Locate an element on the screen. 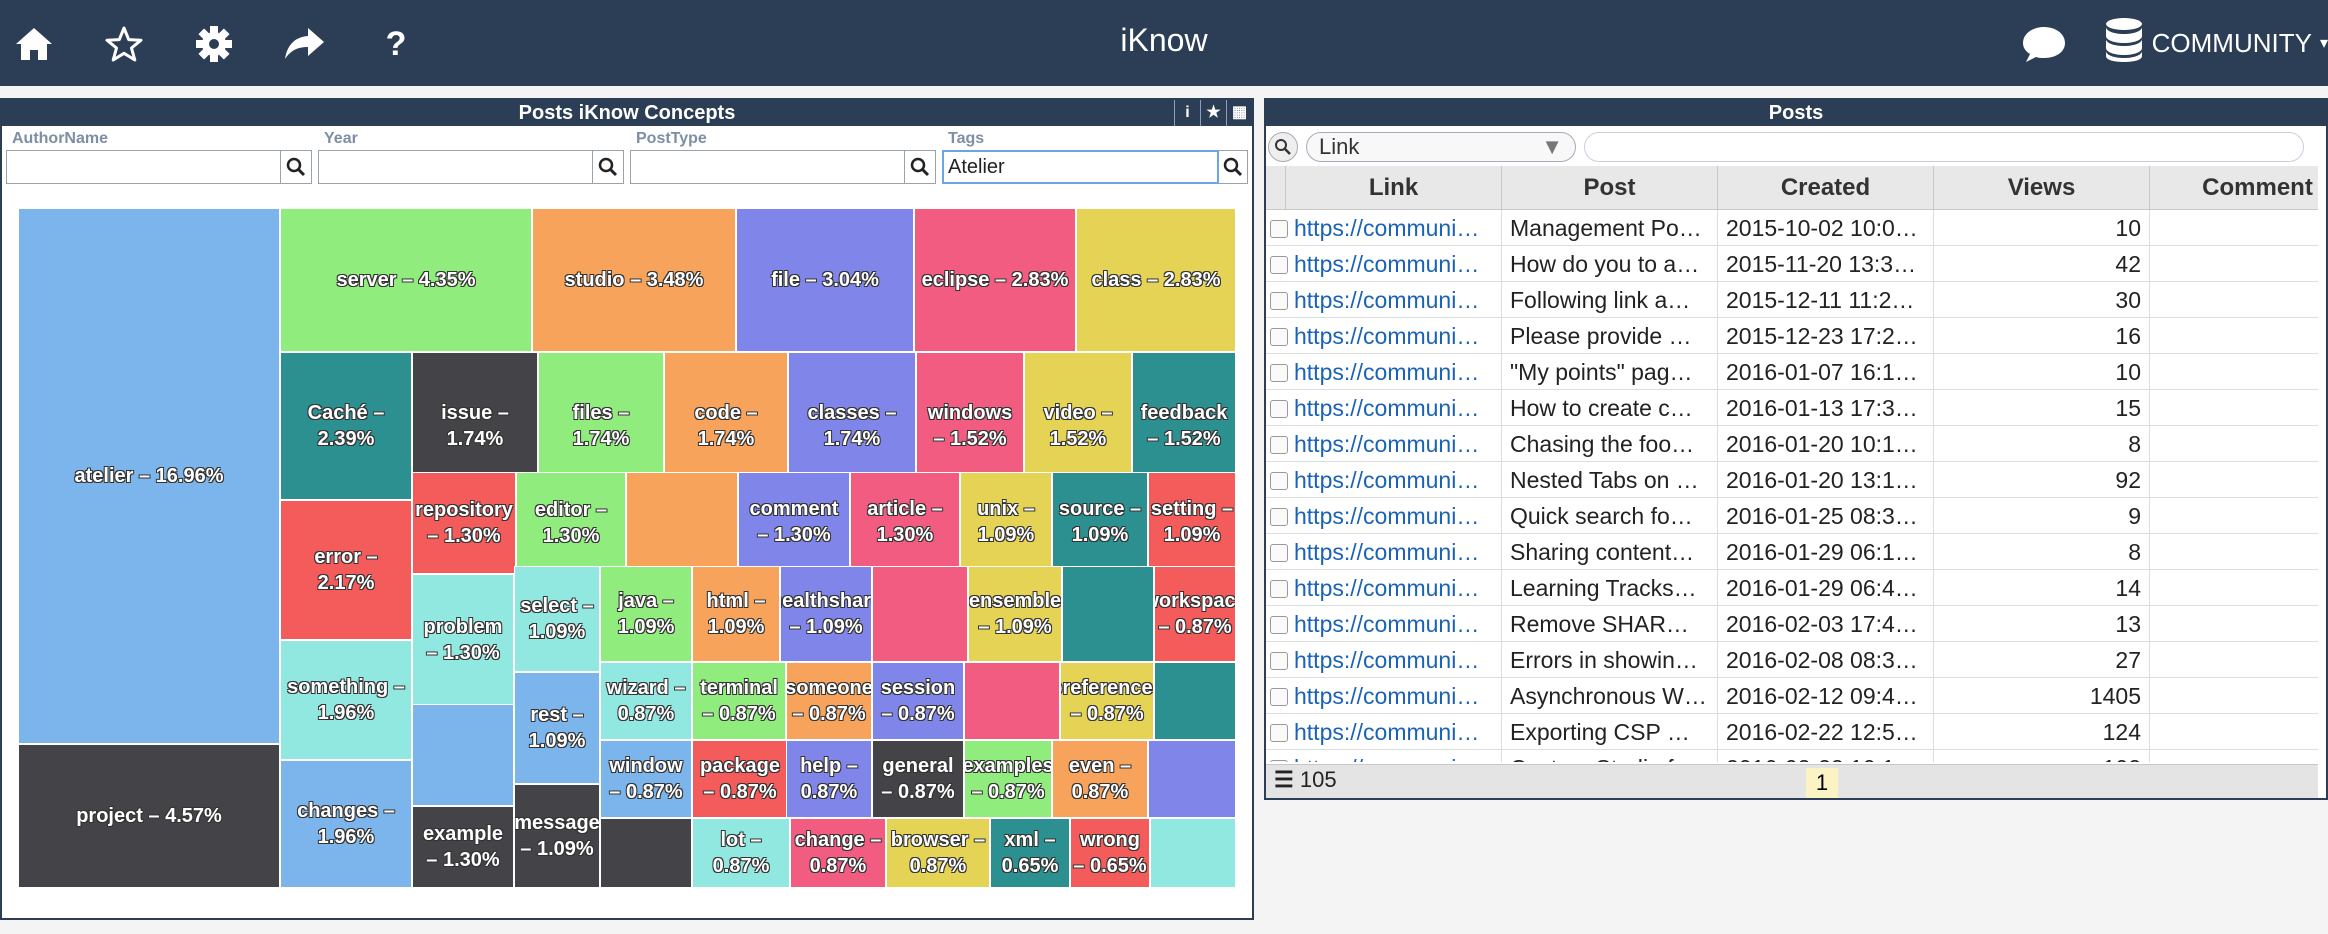 The image size is (2328, 934). column-header-views: Views is located at coordinates (2042, 188).